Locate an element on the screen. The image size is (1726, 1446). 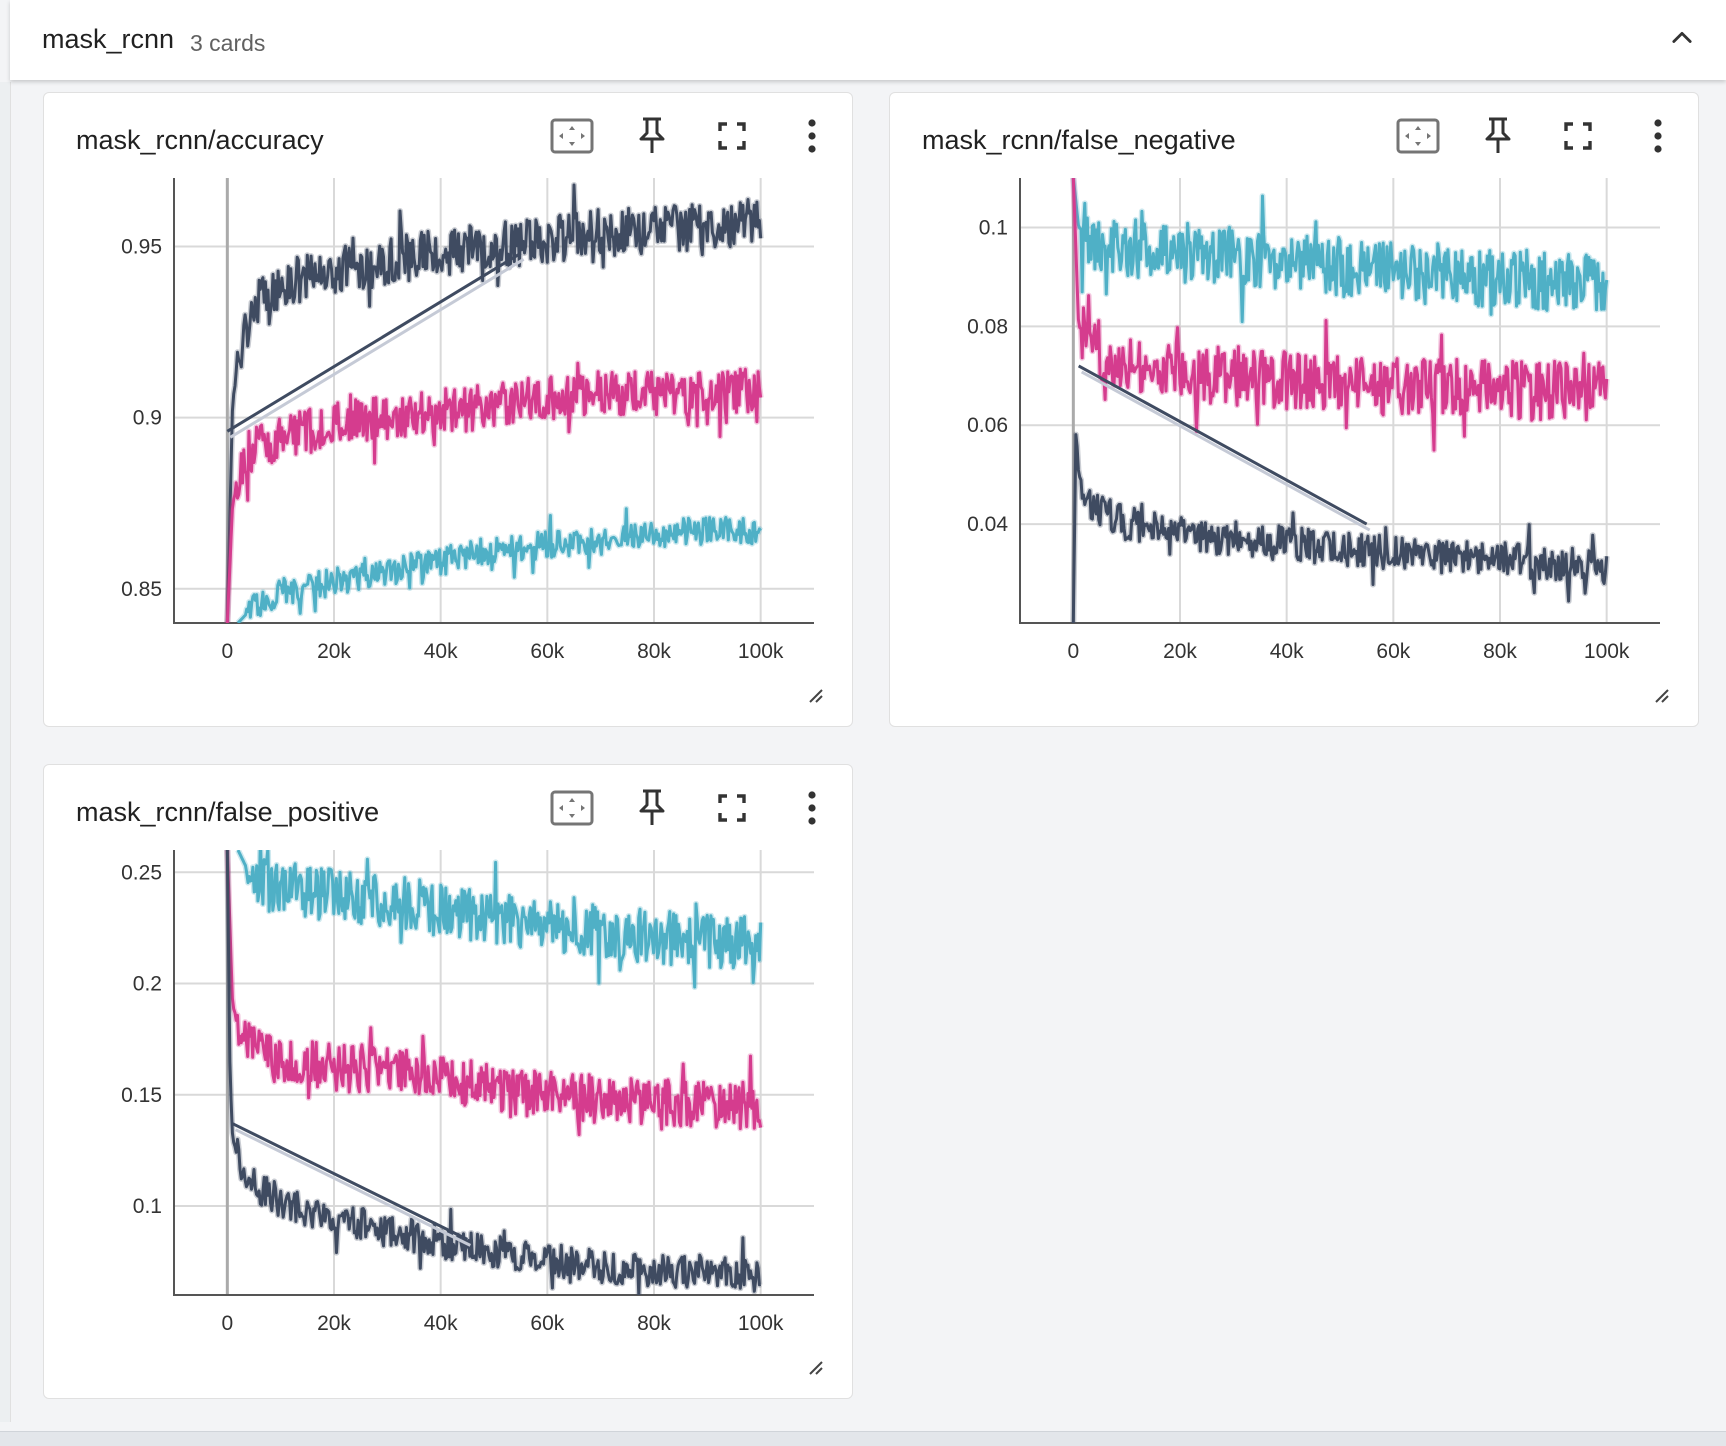
card-title: mask_rcnn/false_positive is located at coordinates (228, 812).